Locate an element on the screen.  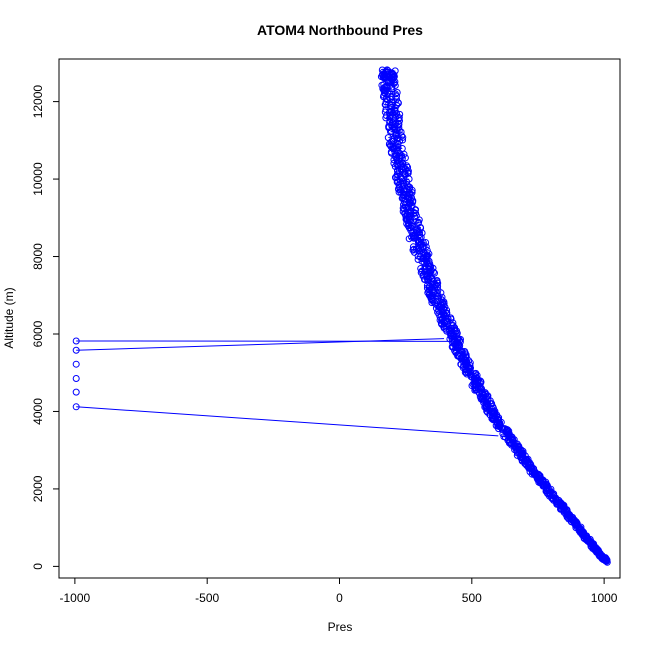
x-axis: -1000 -500 0 500 1000 is located at coordinates (339, 591).